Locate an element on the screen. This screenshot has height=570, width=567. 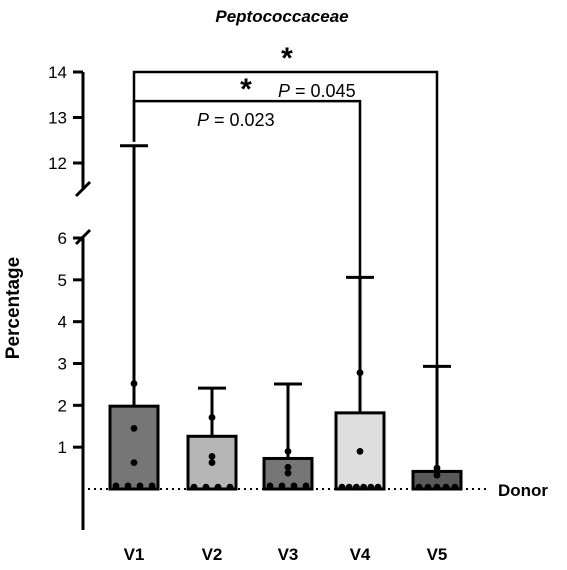
y-13-tick-label: 13 is located at coordinates (57, 118).